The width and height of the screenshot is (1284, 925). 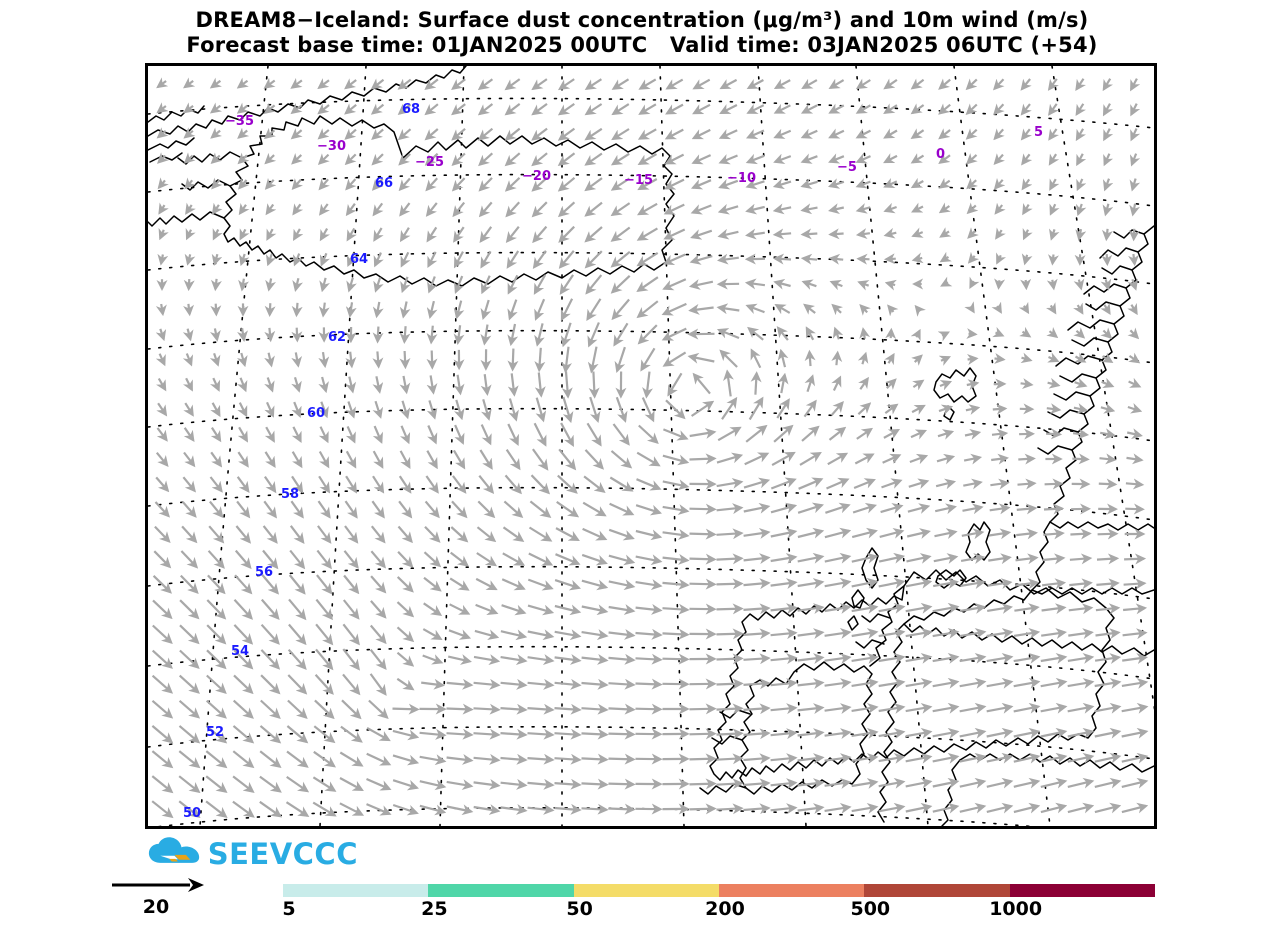 What do you see at coordinates (282, 854) in the screenshot?
I see `logo-text: SEEVCCC` at bounding box center [282, 854].